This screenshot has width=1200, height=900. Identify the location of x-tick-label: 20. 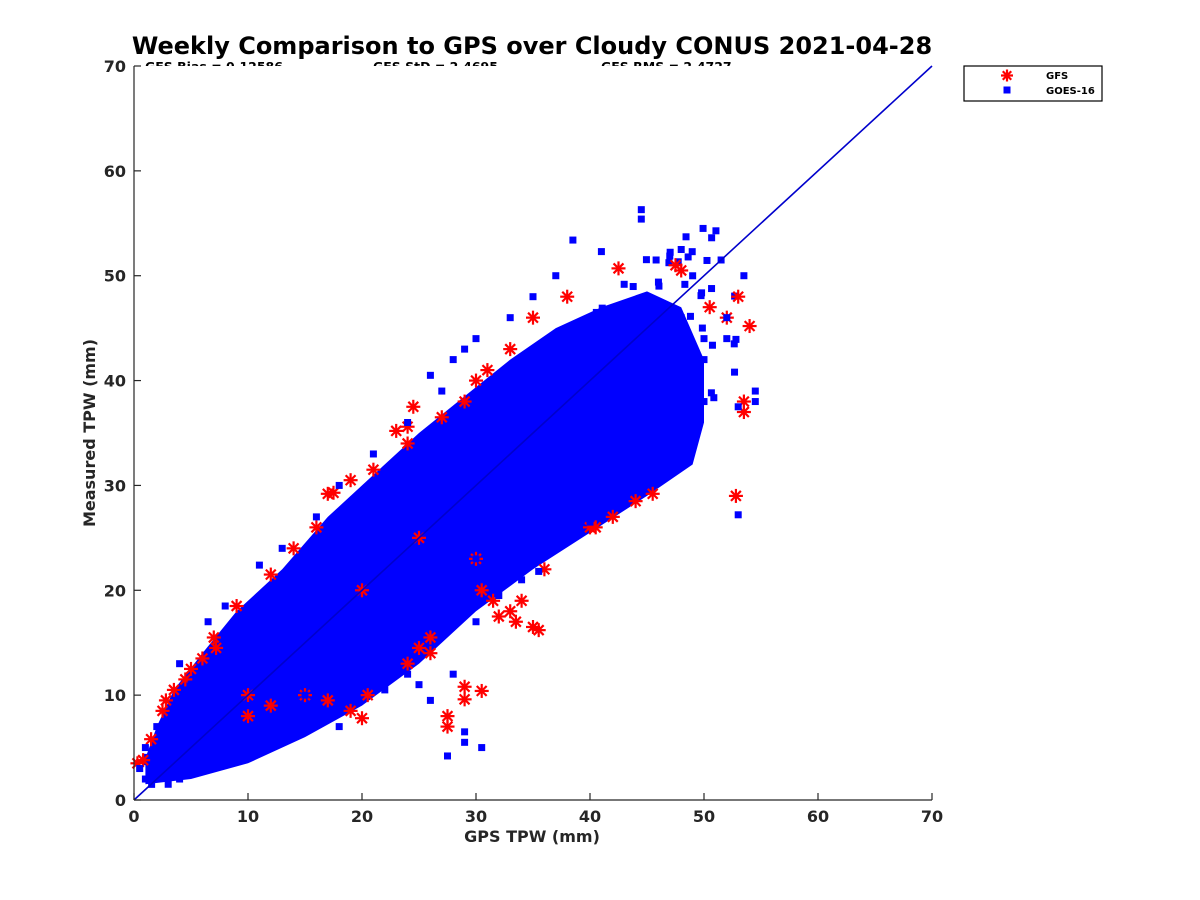
(362, 816).